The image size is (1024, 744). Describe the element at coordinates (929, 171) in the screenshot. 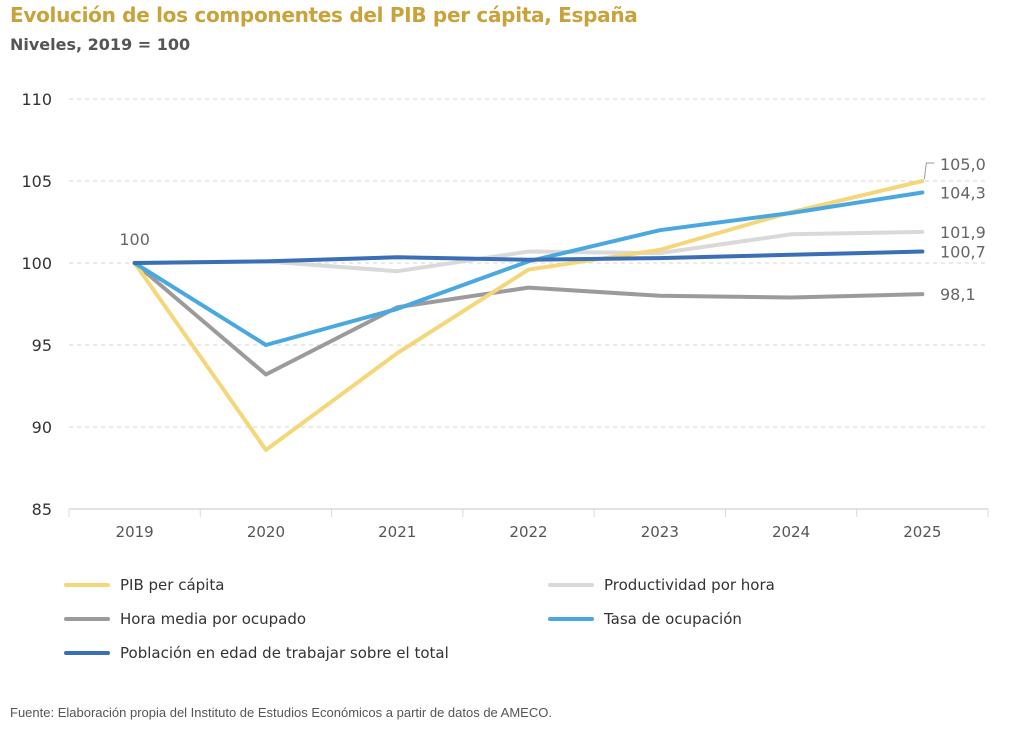

I see `leader-line` at that location.